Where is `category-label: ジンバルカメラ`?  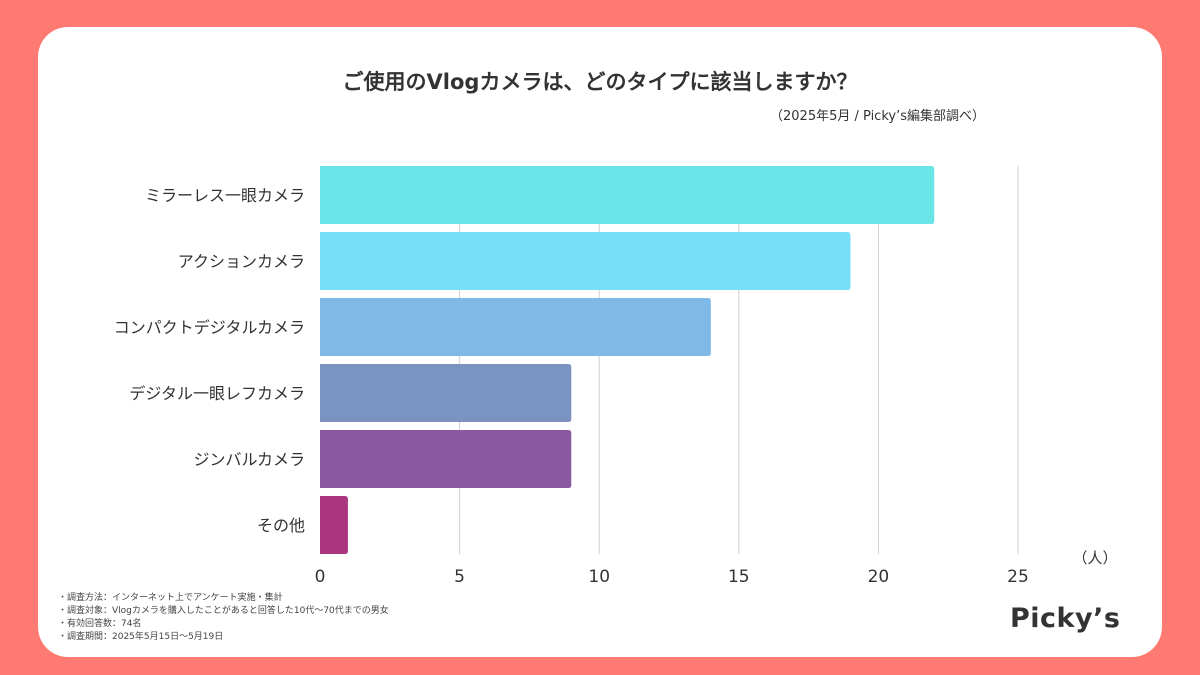
category-label: ジンバルカメラ is located at coordinates (249, 459).